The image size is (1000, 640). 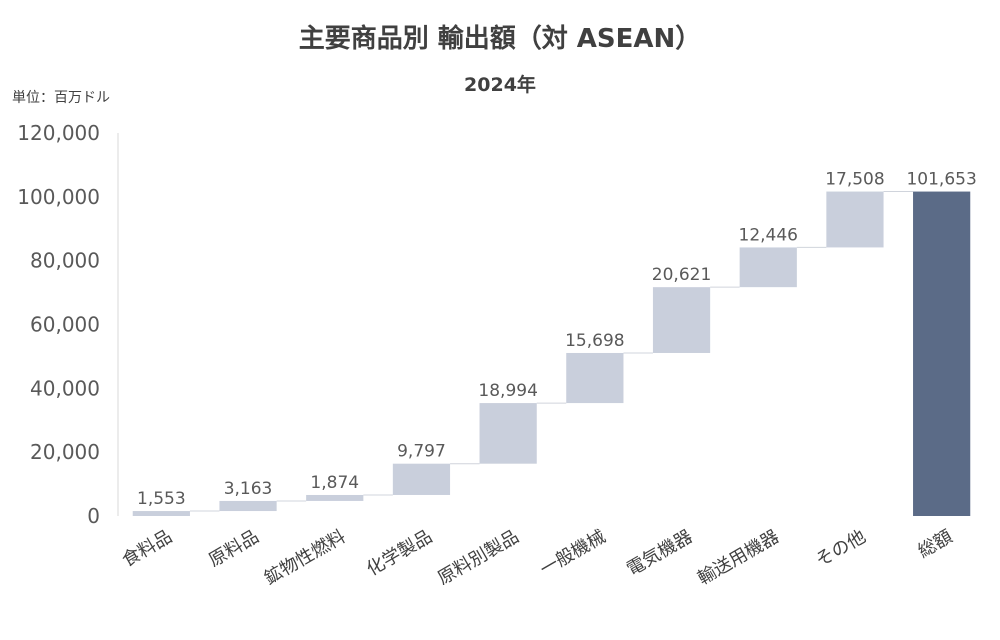 What do you see at coordinates (941, 180) in the screenshot?
I see `data-label: 101,653` at bounding box center [941, 180].